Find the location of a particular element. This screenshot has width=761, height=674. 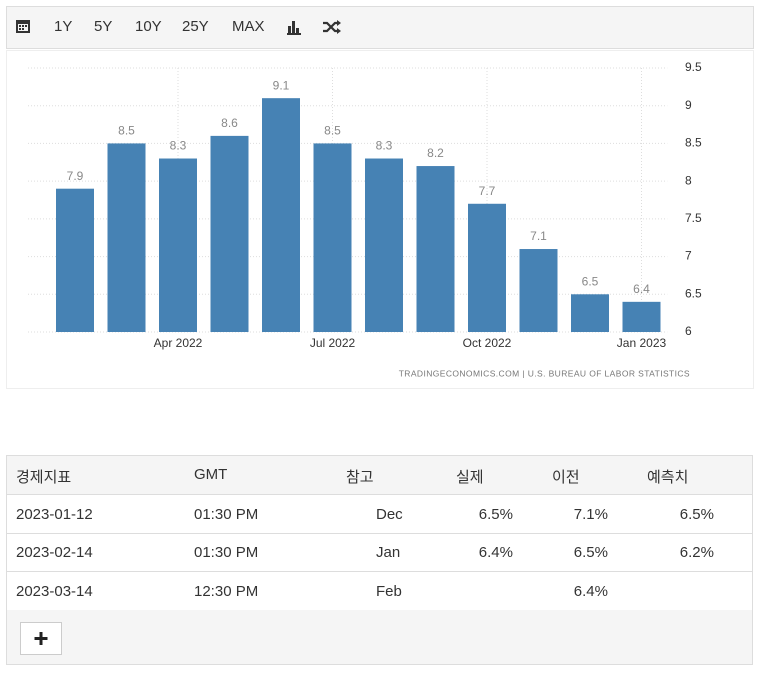

table-cell: 2023-01-12 is located at coordinates (54, 514).